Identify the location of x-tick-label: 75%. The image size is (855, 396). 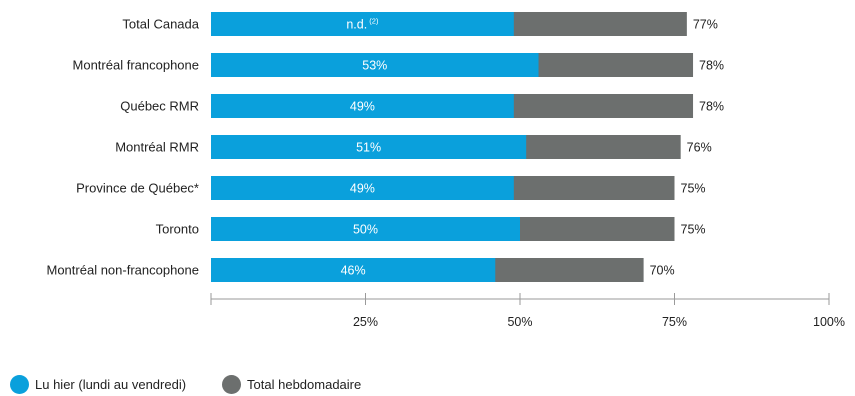
(674, 322).